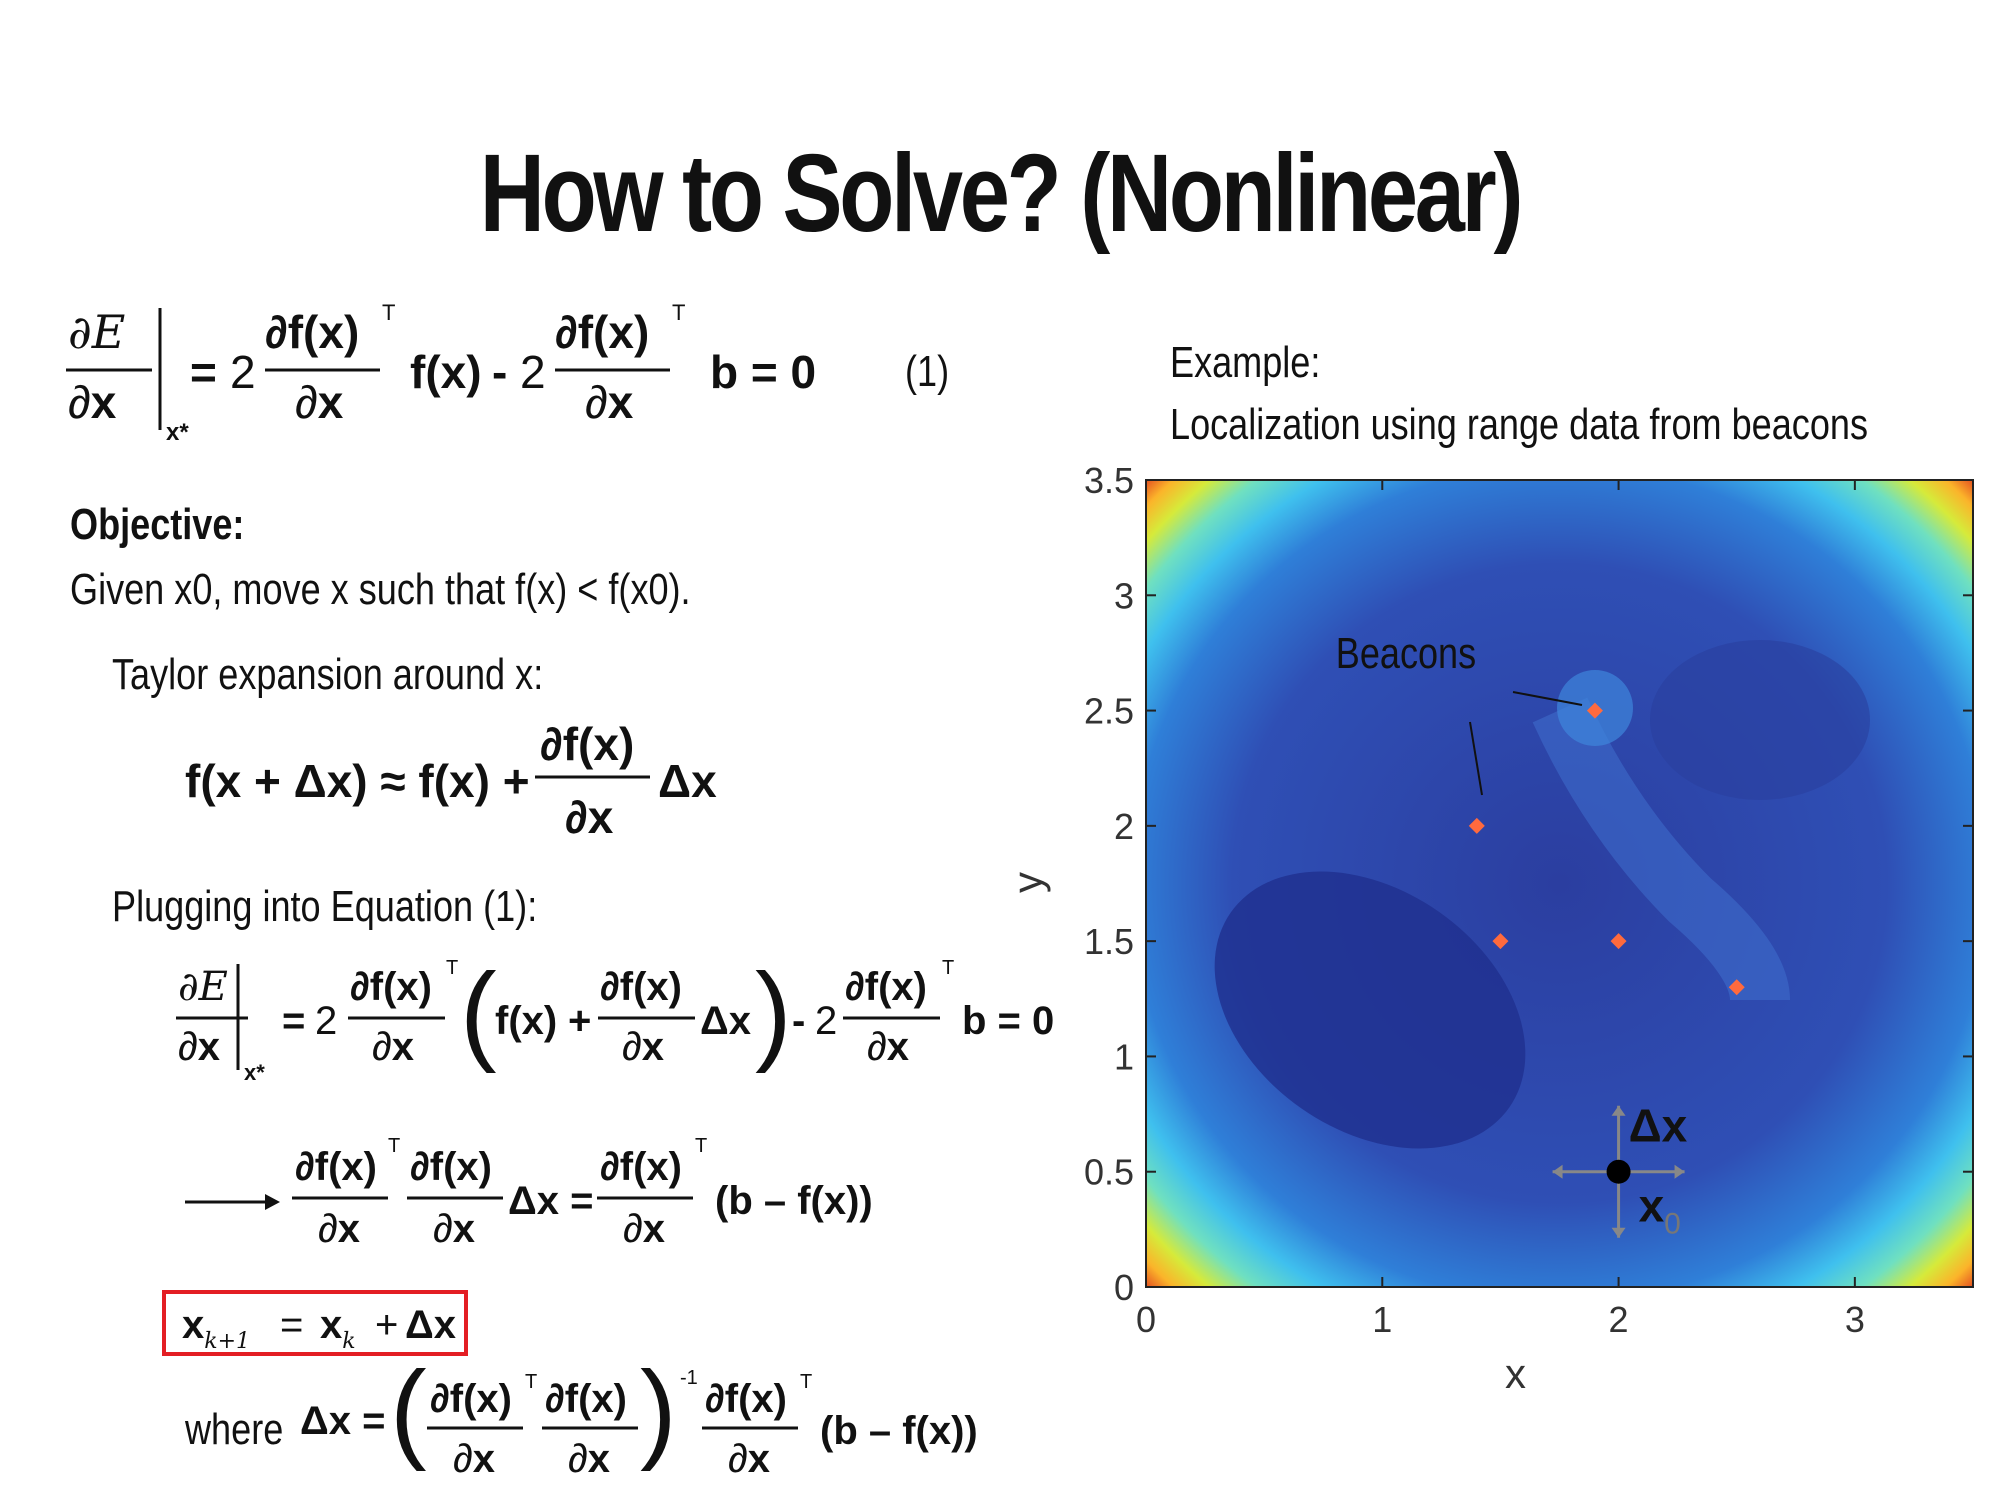 The width and height of the screenshot is (2000, 1500). I want to click on svg-text: f(x + Δx) ≈ f(x) +, so click(357, 781).